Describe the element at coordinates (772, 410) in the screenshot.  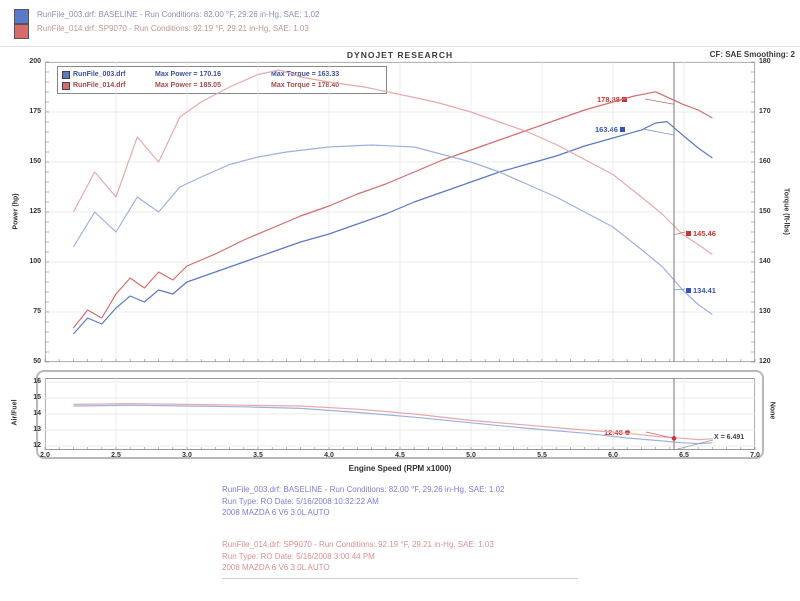
I see `afr-right-axis-title: None` at that location.